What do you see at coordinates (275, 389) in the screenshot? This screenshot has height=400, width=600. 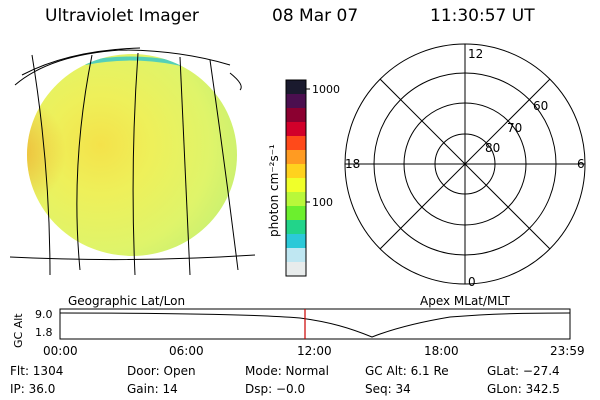 I see `info-dsp: Dsp: −0.0` at bounding box center [275, 389].